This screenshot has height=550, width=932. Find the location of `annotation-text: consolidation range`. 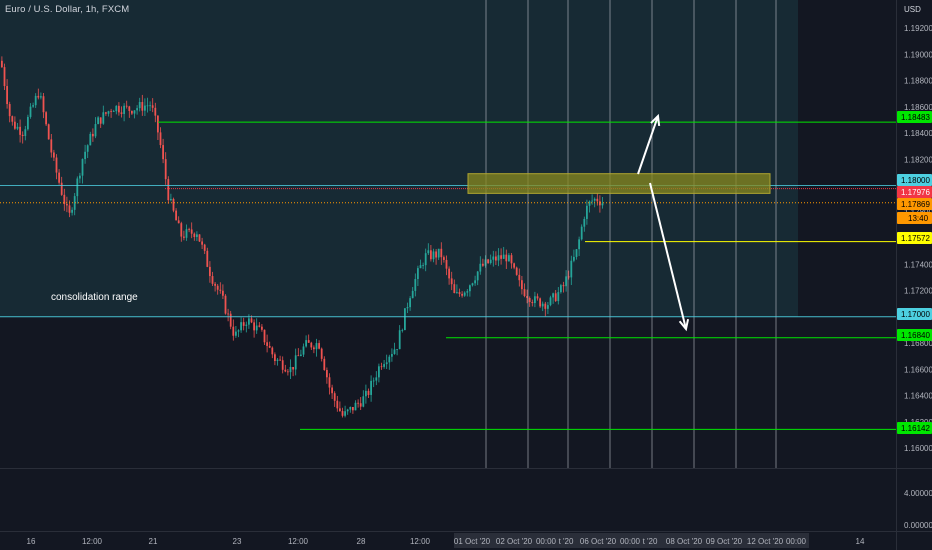

annotation-text: consolidation range is located at coordinates (94, 297).